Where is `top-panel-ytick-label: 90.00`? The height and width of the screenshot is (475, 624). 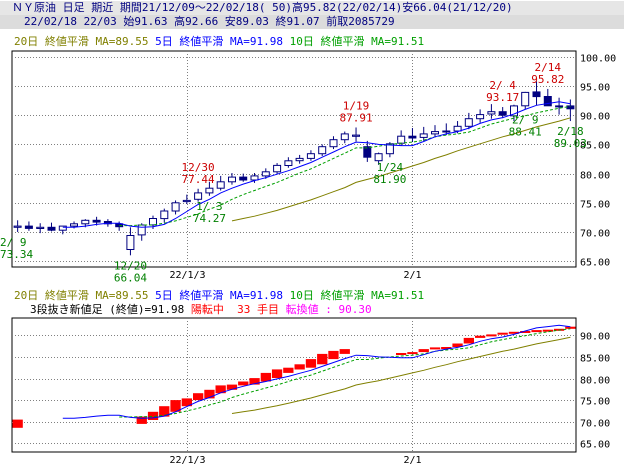 top-panel-ytick-label: 90.00 is located at coordinates (595, 117).